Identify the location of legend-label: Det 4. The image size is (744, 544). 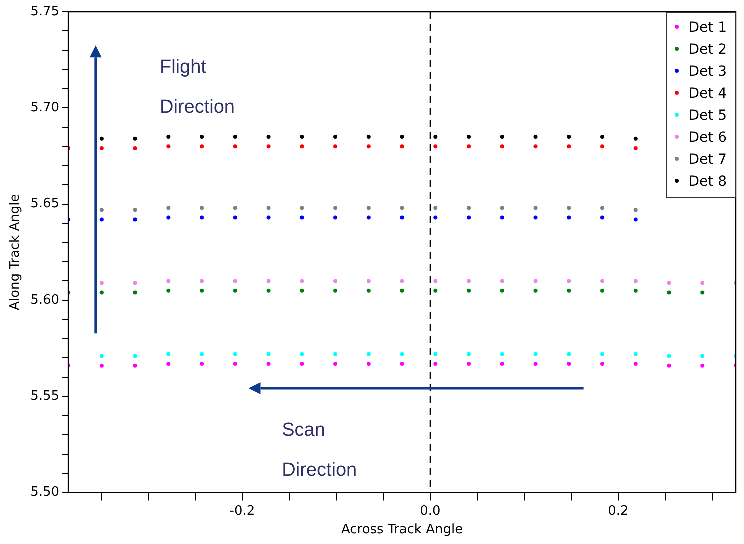
(707, 94).